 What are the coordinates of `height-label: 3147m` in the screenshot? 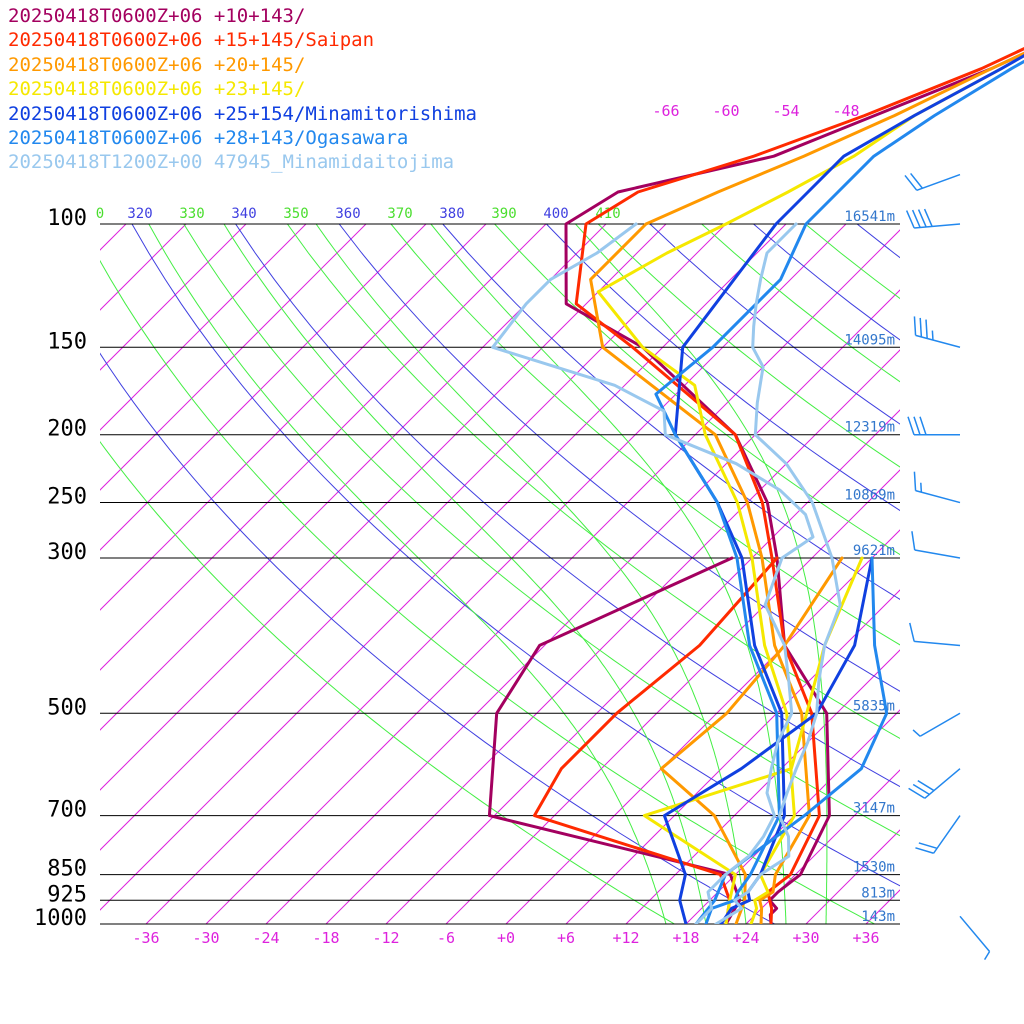 It's located at (874, 809).